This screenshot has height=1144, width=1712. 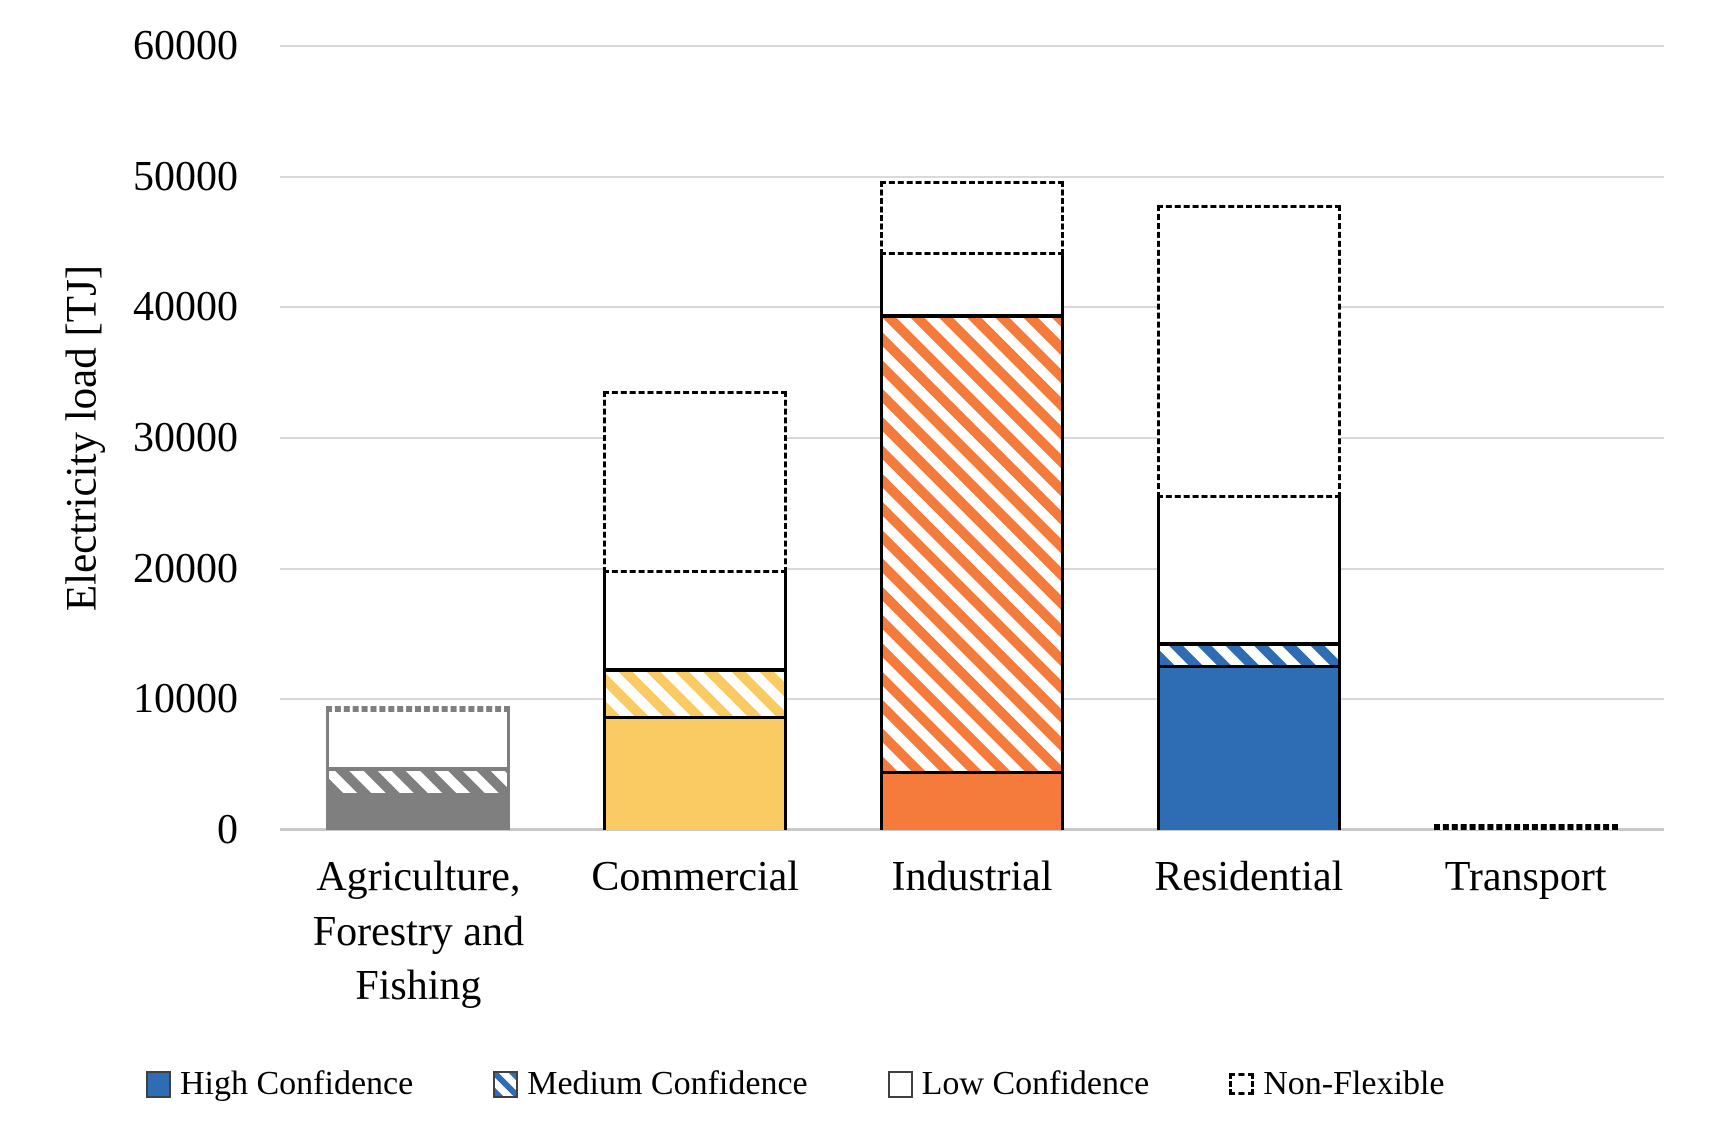 What do you see at coordinates (1035, 1083) in the screenshot?
I see `legend-label: Low Confidence` at bounding box center [1035, 1083].